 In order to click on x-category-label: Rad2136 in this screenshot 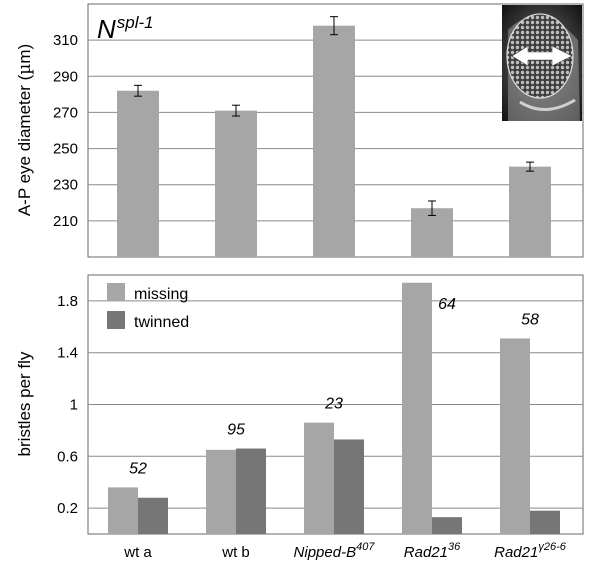, I will do `click(432, 551)`.